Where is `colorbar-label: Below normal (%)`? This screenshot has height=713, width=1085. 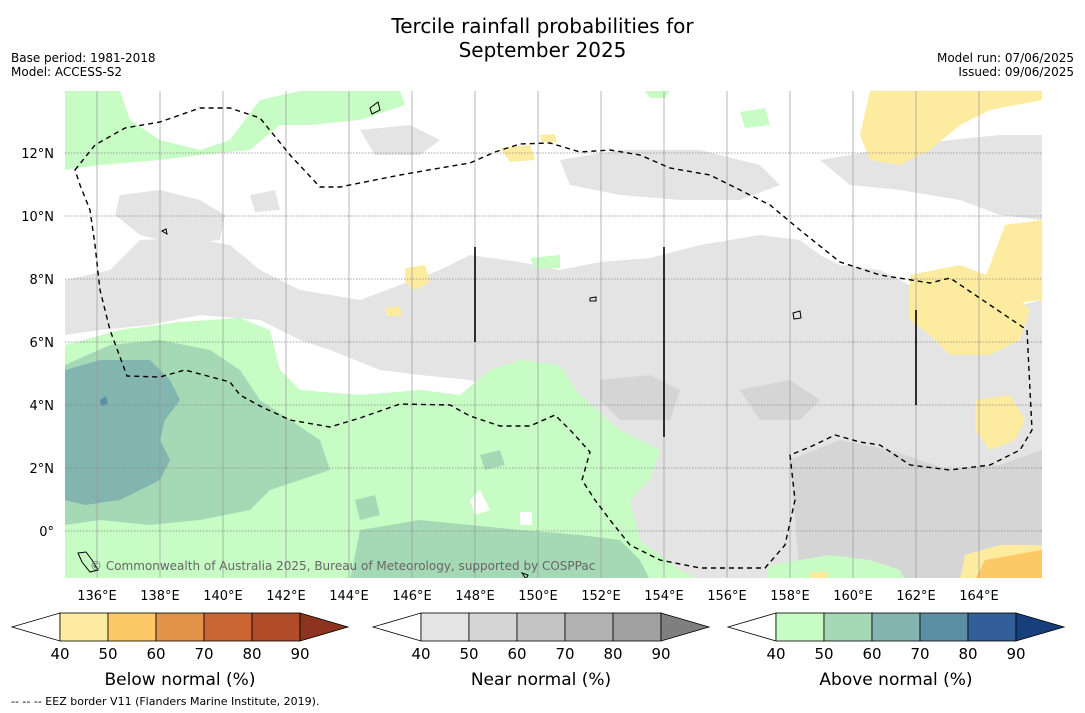 colorbar-label: Below normal (%) is located at coordinates (180, 680).